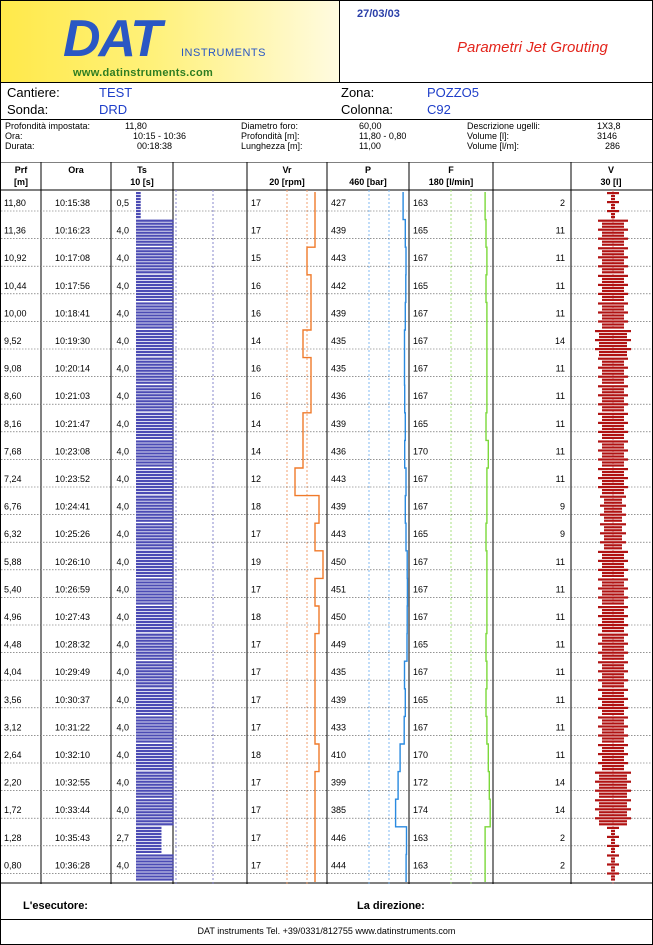 The image size is (653, 945). I want to click on row-depth: 5,88, so click(13, 562).